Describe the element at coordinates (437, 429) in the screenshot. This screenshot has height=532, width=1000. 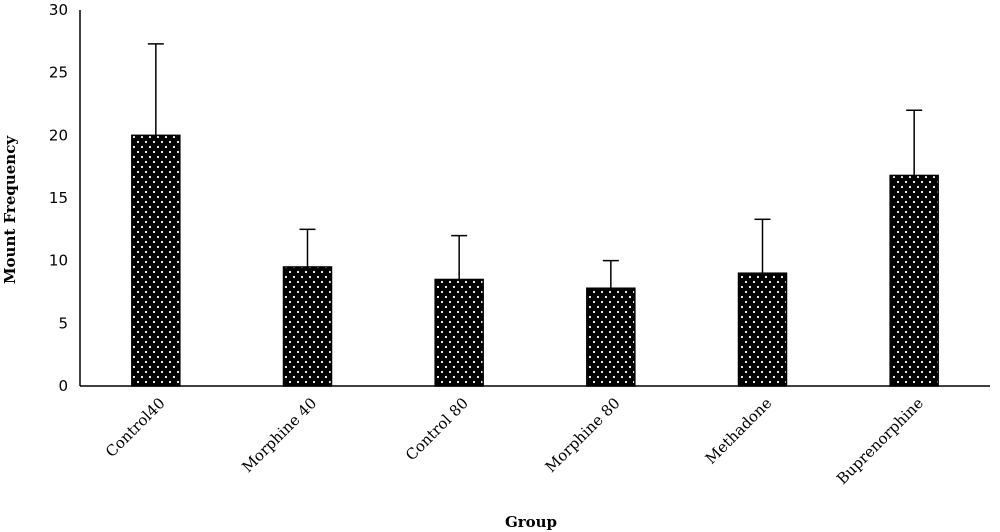
I see `x-tick-label: Control 80` at that location.